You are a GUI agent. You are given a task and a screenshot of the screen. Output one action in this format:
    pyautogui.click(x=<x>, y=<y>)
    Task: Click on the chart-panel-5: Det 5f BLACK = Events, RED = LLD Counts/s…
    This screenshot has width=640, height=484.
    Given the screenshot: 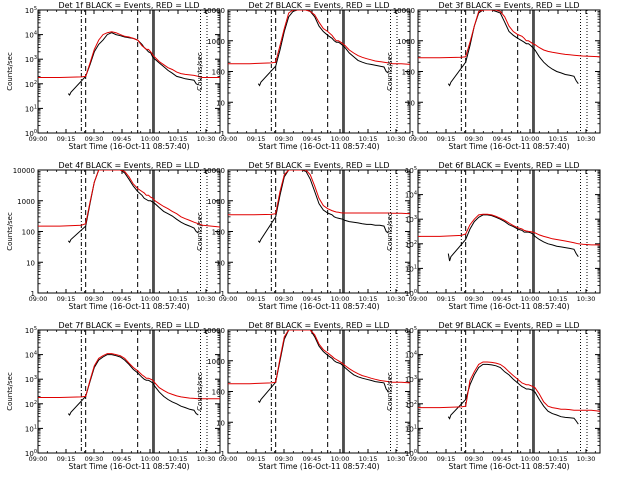 What is the action you would take?
    pyautogui.click(x=303, y=236)
    